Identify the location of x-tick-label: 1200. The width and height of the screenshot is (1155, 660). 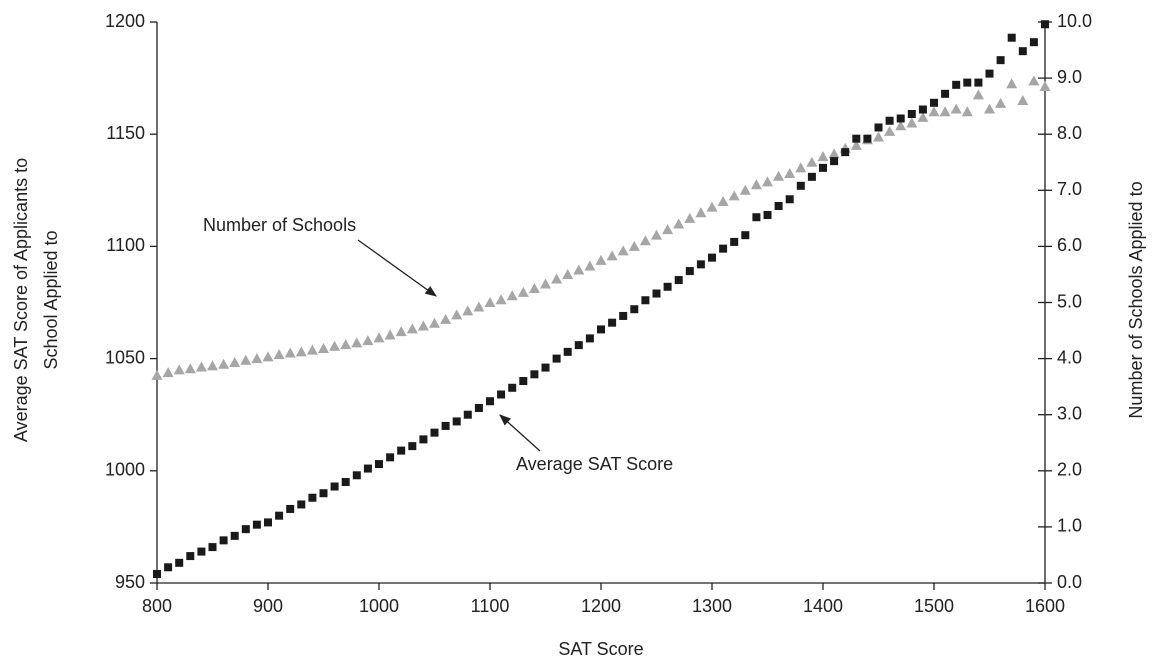
(601, 606).